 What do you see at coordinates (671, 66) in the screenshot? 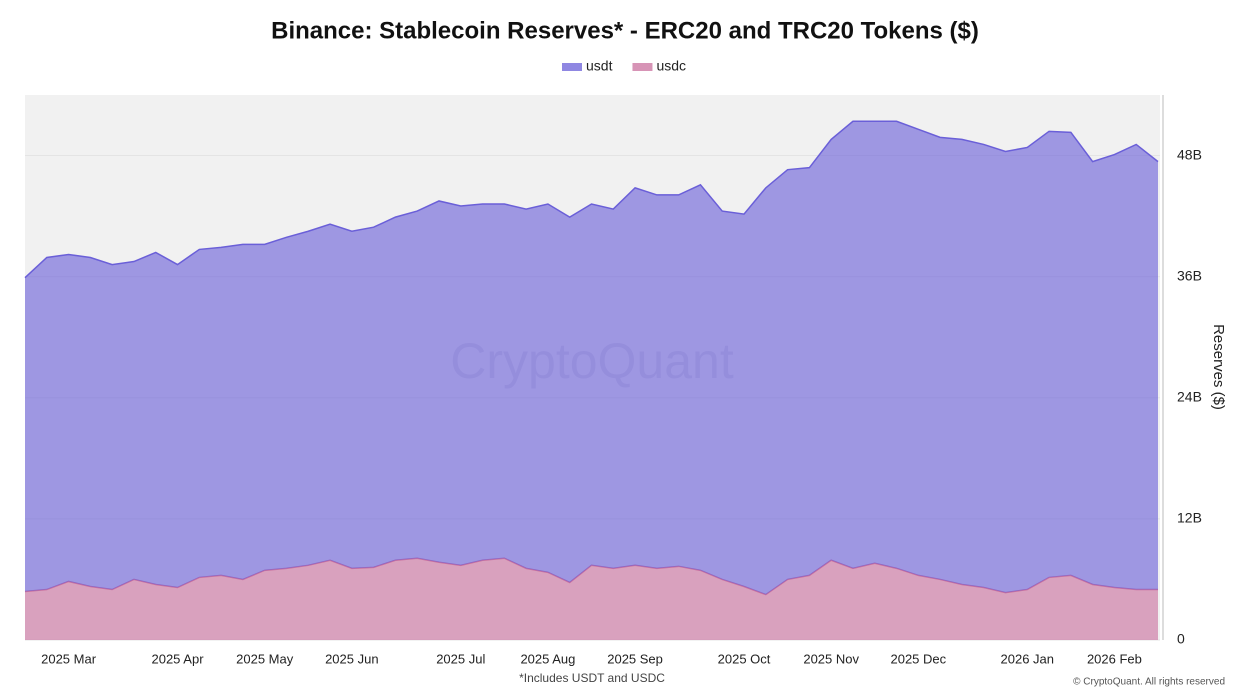
I see `legend-label: usdc` at bounding box center [671, 66].